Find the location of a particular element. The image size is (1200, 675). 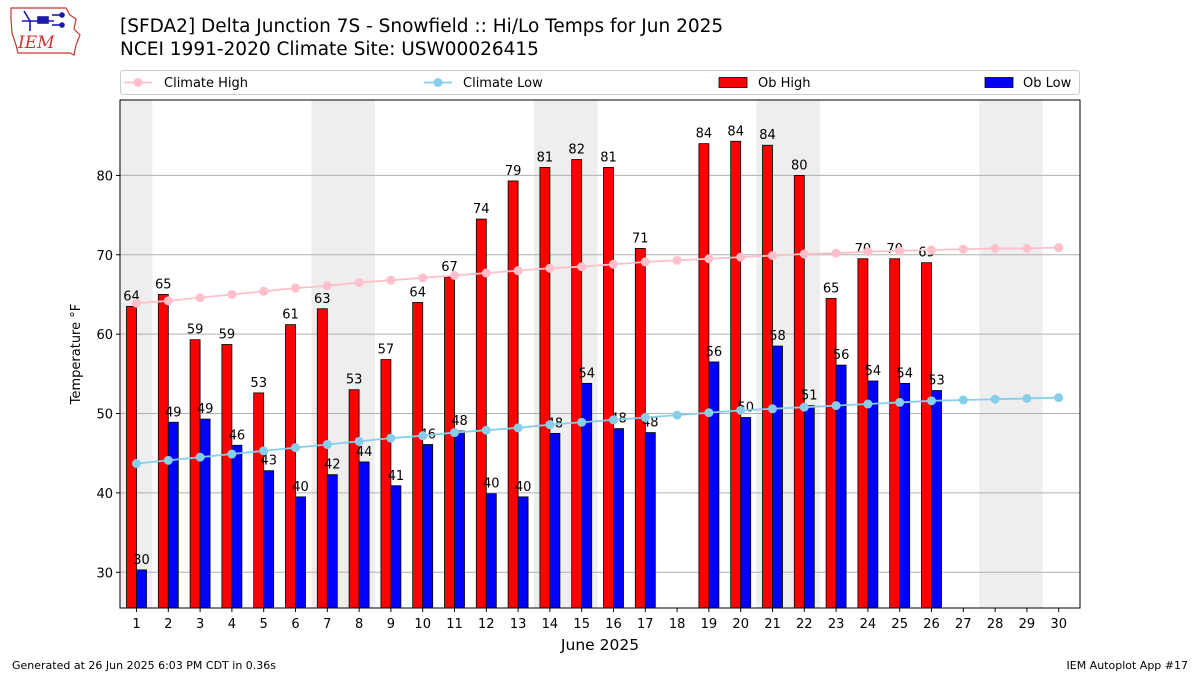

x-tick-label: 8 is located at coordinates (359, 624).